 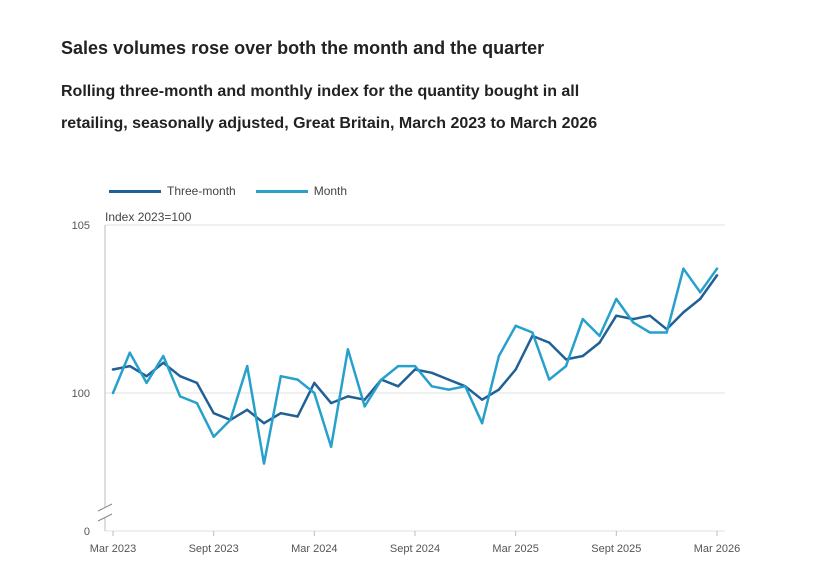 I want to click on x-tick-label: Sept 2024, so click(x=415, y=549).